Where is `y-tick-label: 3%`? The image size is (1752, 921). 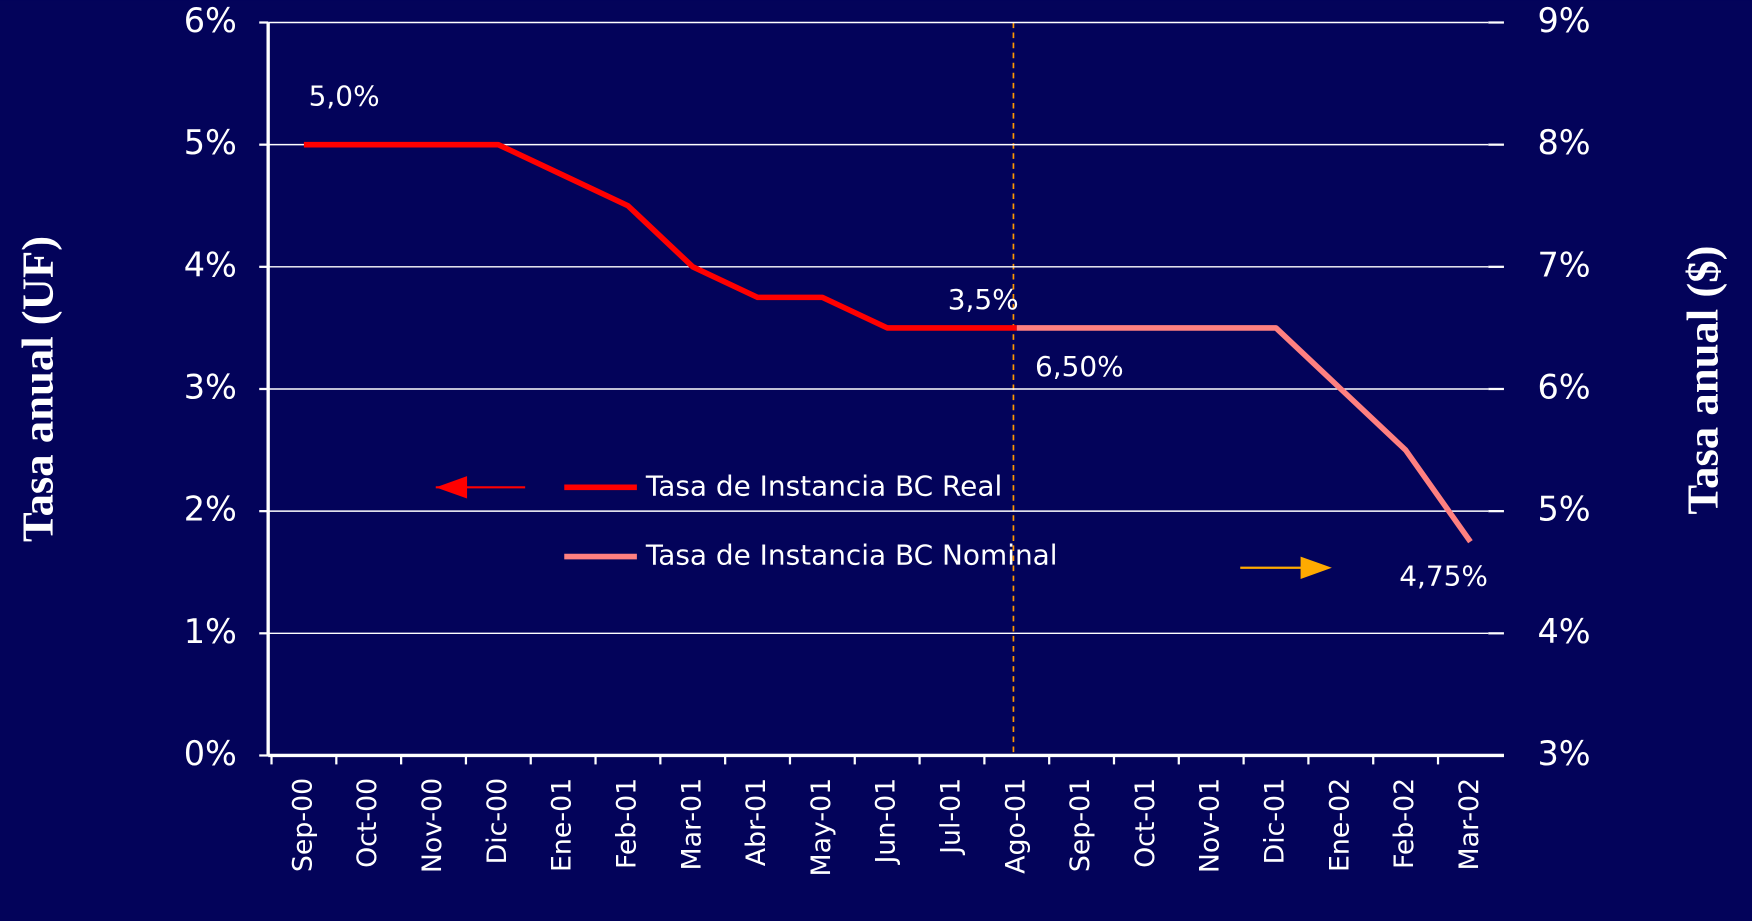
y-tick-label: 3% is located at coordinates (210, 386).